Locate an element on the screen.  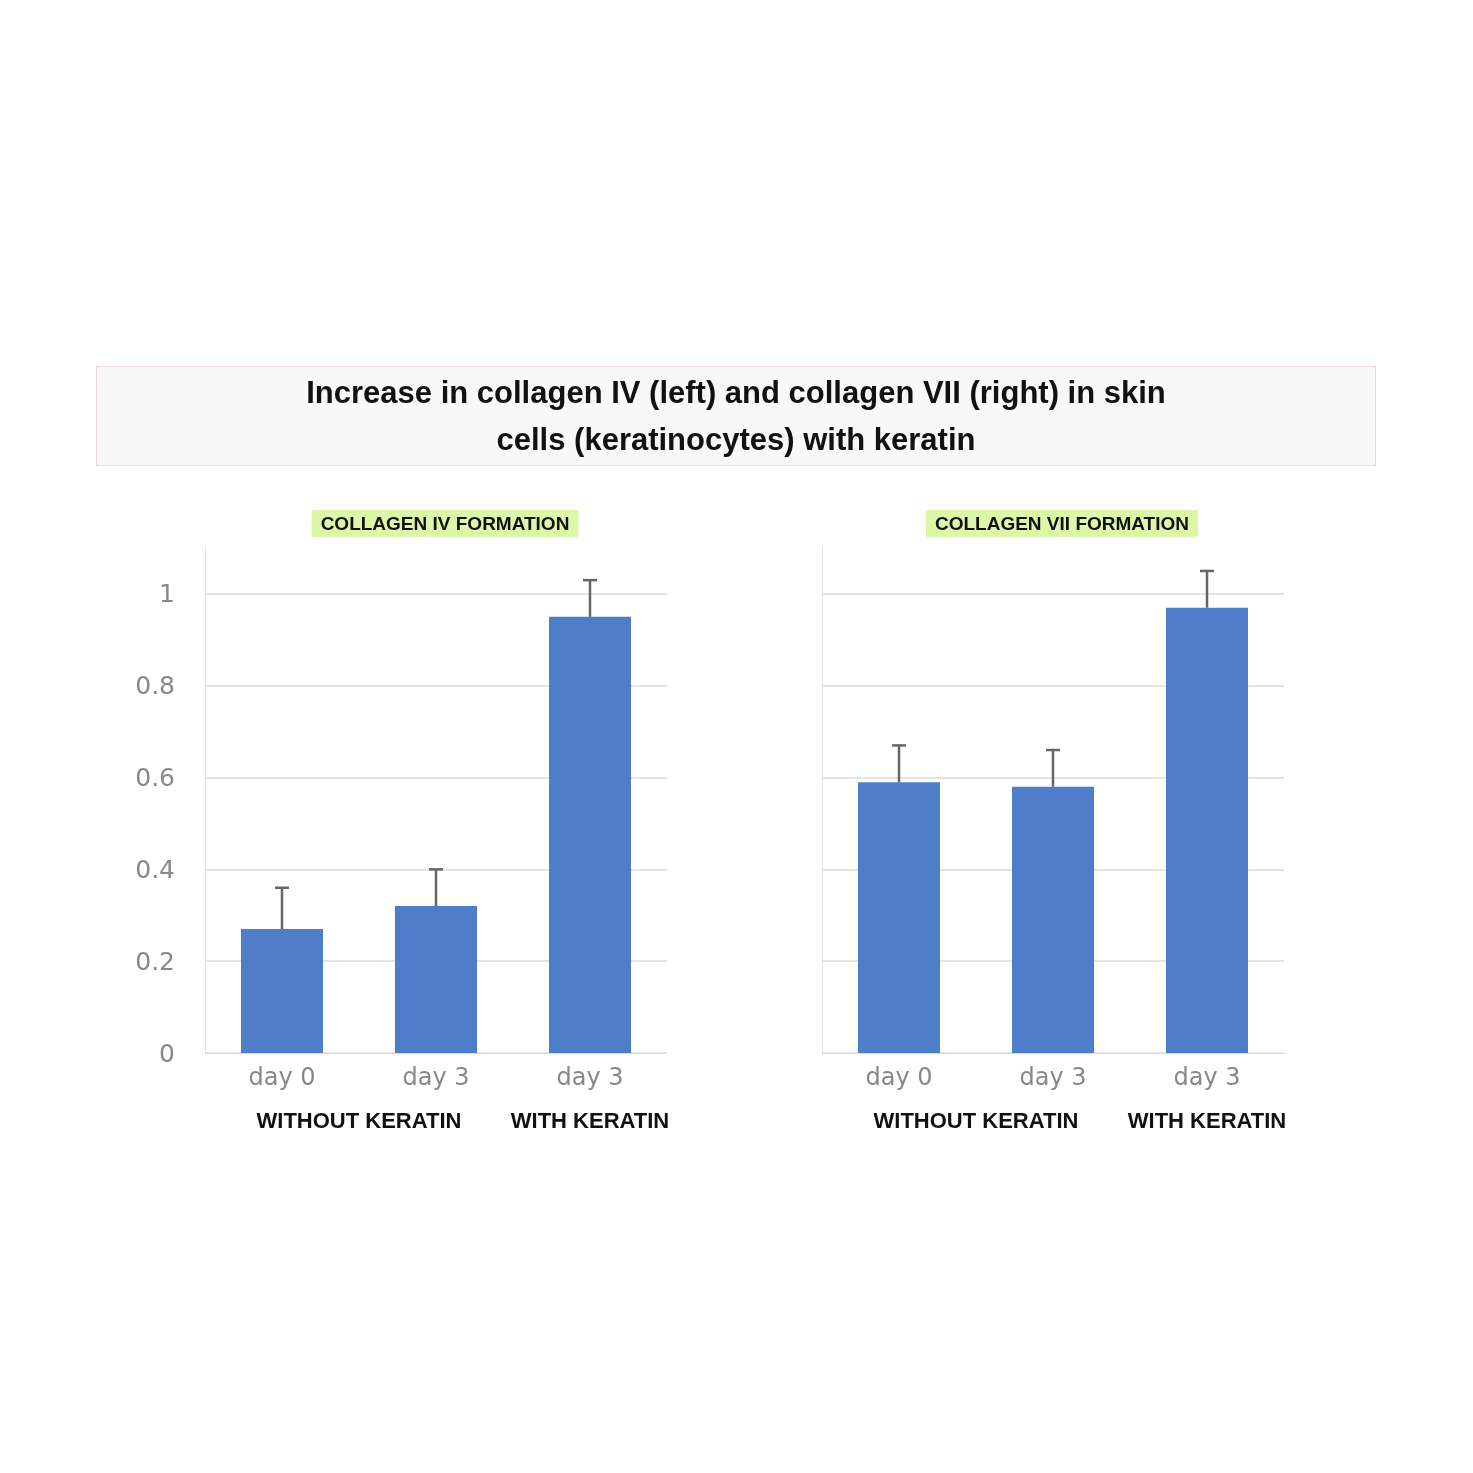
y-tick-label: 0 is located at coordinates (167, 1053).